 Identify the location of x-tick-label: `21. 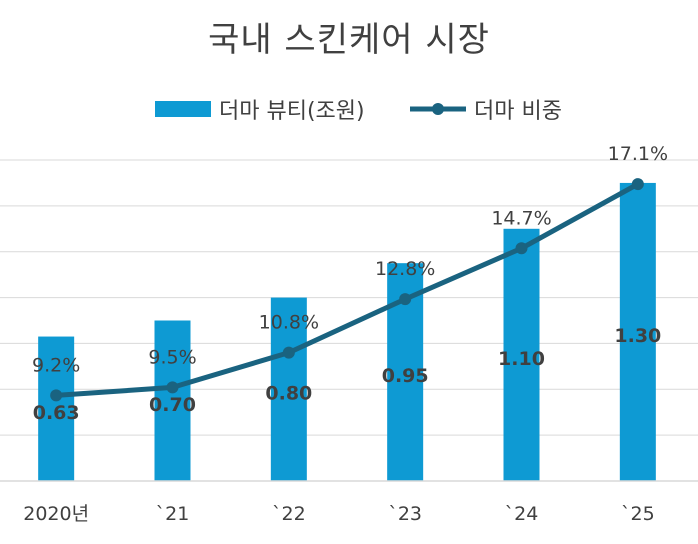
(173, 514).